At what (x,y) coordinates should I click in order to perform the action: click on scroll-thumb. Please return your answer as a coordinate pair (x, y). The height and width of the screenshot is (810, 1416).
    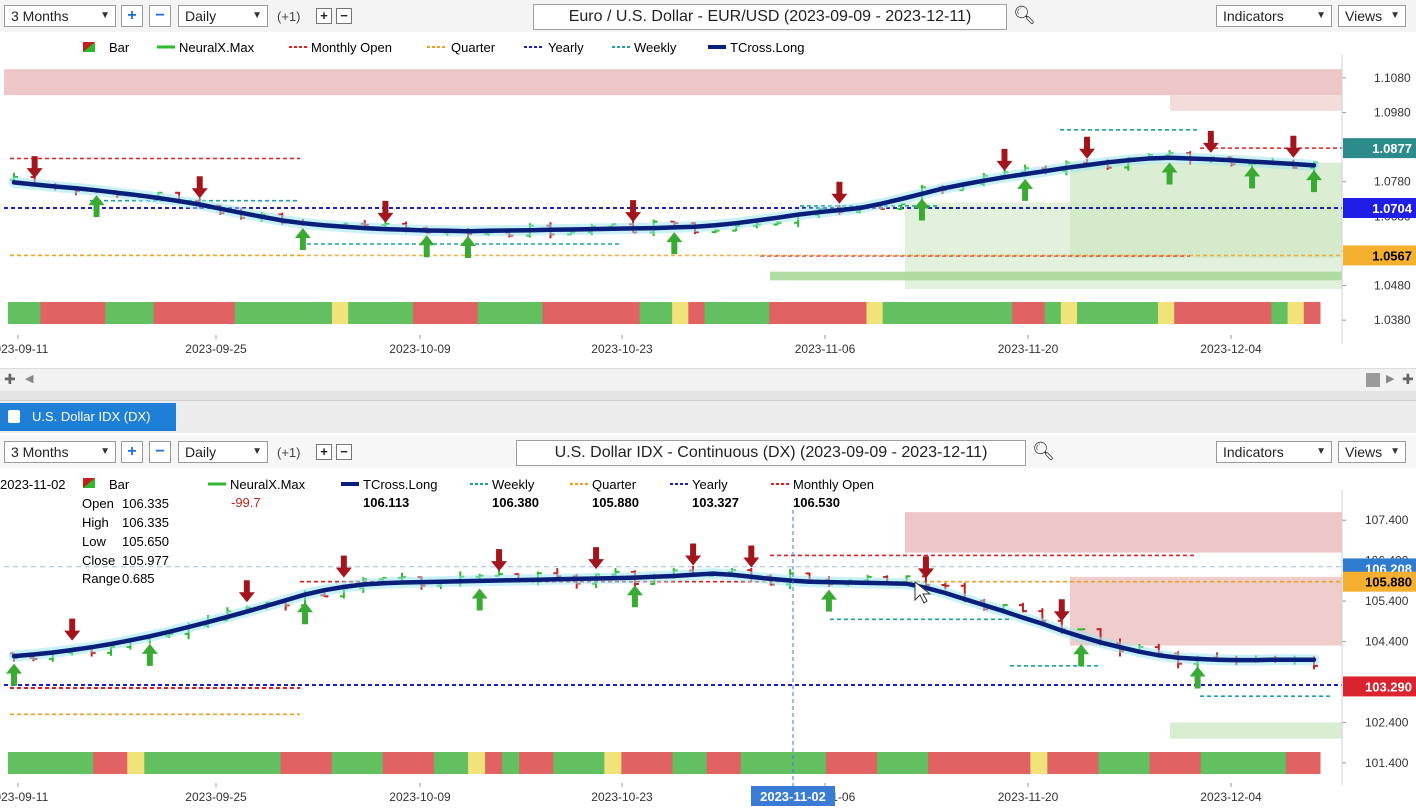
    Looking at the image, I should click on (1373, 380).